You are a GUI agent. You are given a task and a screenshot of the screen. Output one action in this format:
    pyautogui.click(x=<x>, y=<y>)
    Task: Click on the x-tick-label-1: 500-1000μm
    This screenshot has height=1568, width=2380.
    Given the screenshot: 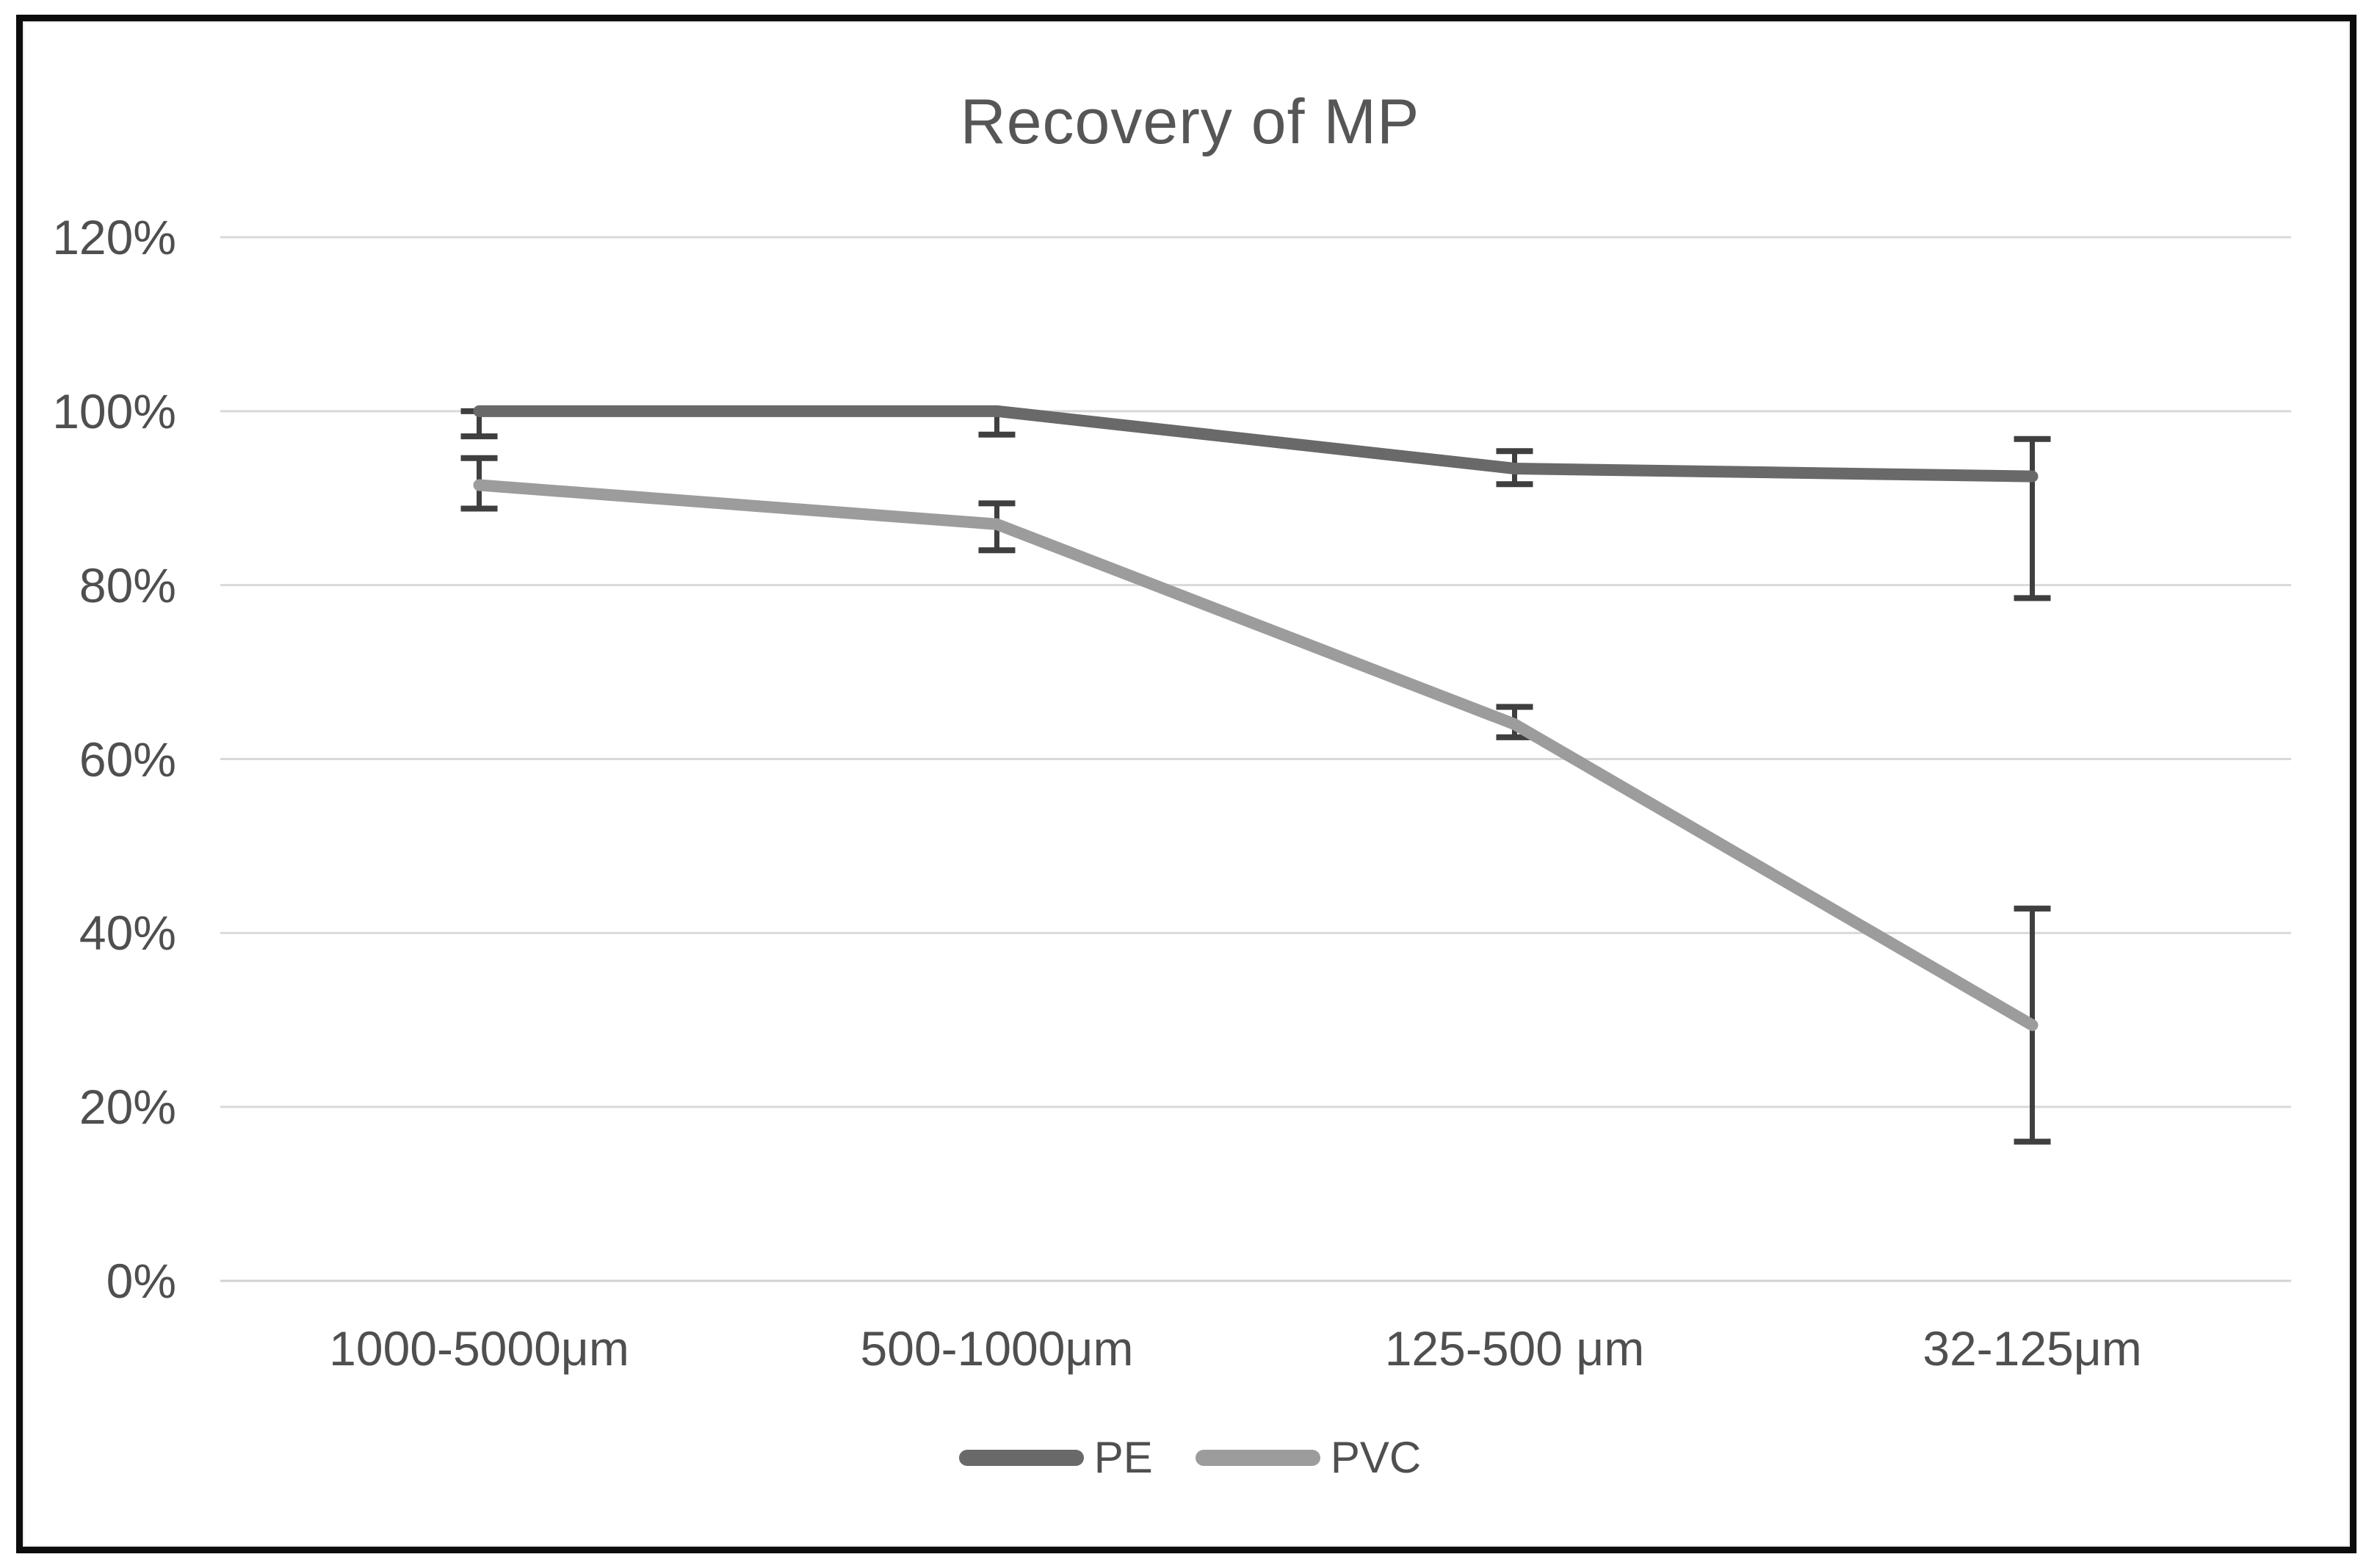 What is the action you would take?
    pyautogui.click(x=997, y=1348)
    